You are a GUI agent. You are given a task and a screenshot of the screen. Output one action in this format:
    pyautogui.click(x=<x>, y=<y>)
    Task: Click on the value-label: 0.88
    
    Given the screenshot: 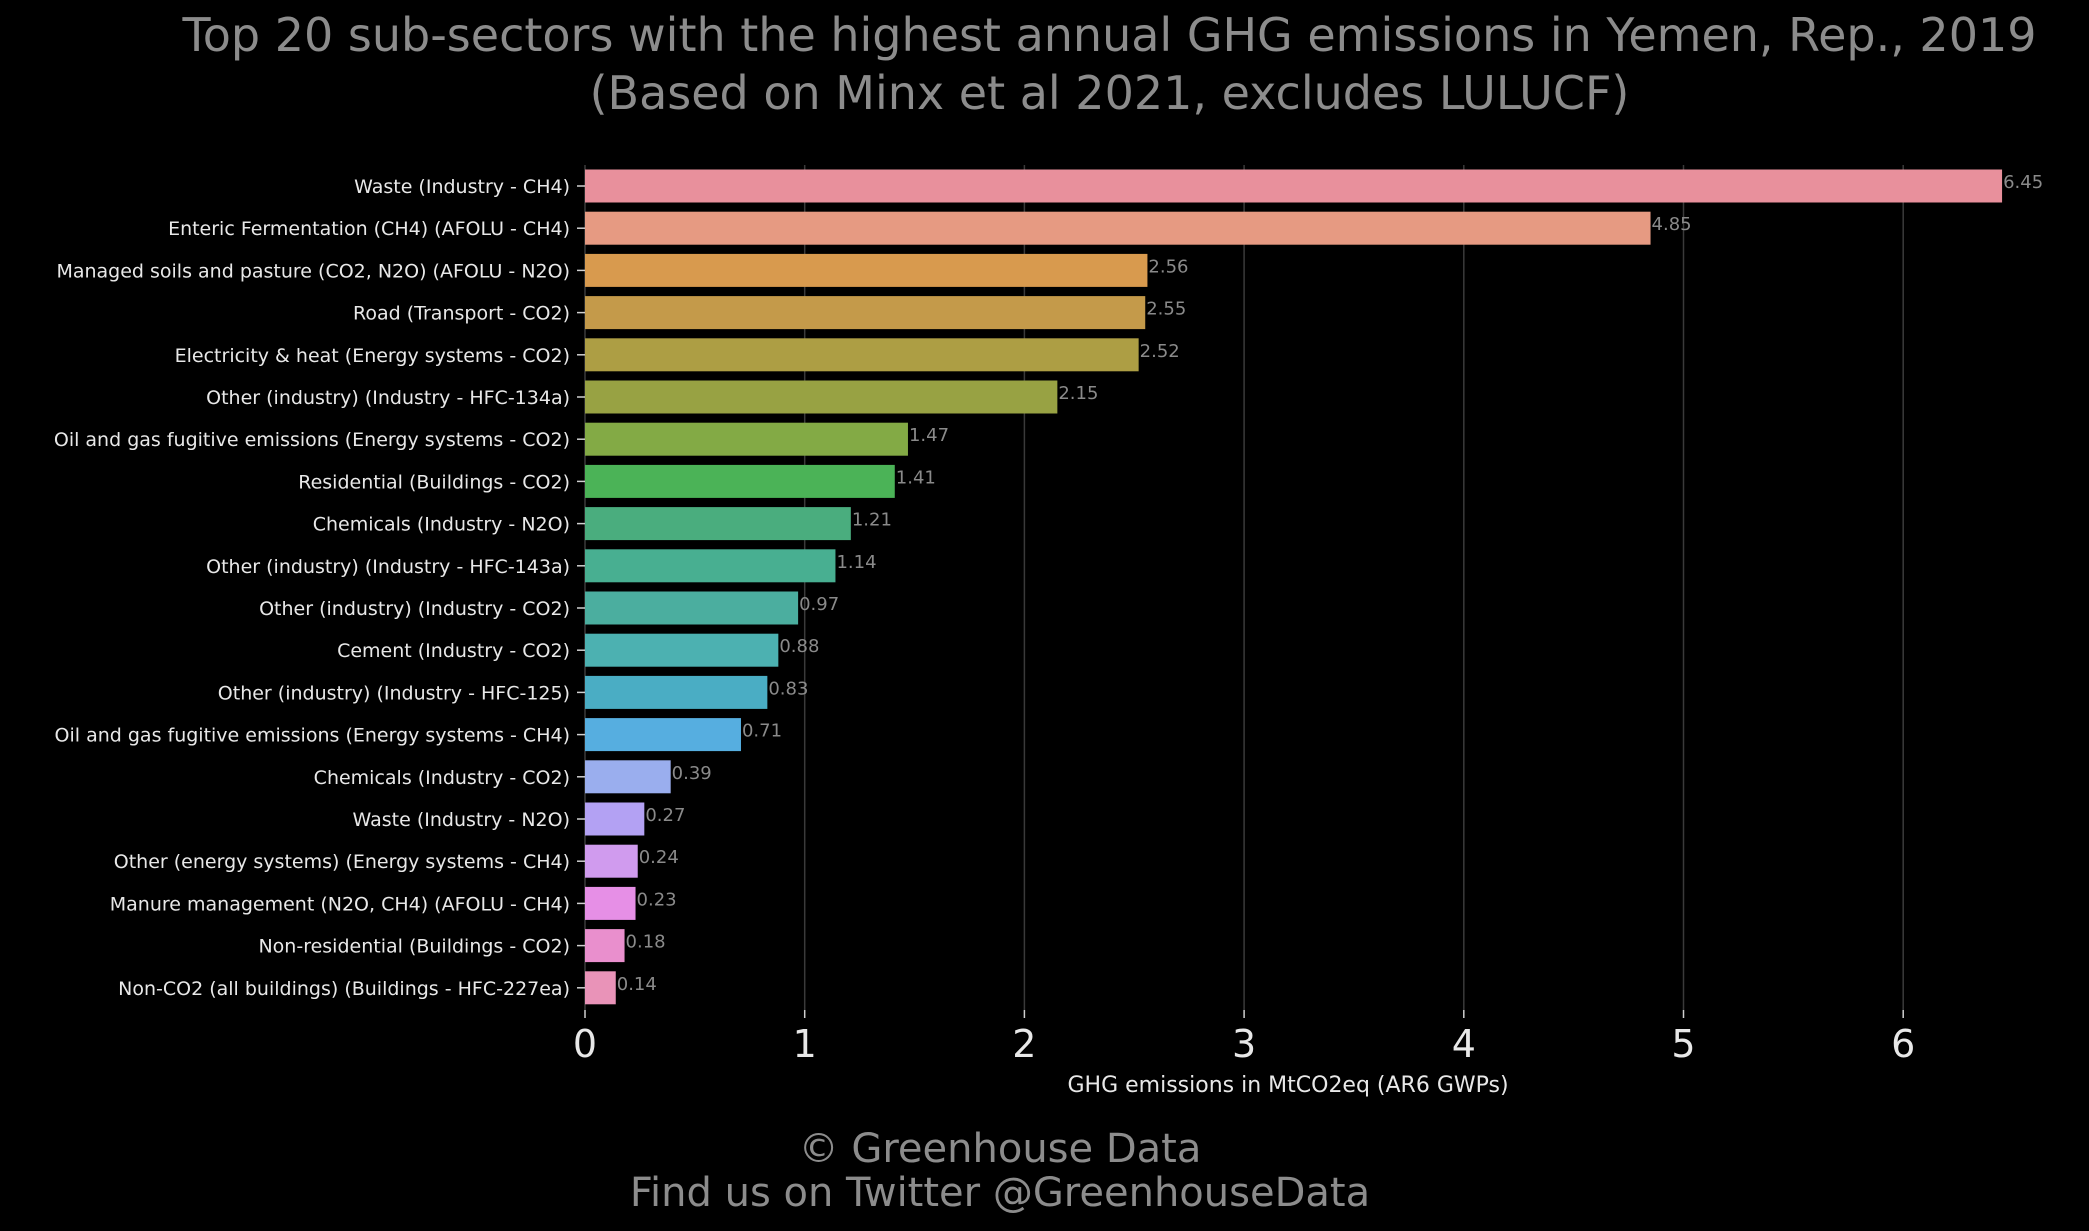 What is the action you would take?
    pyautogui.click(x=799, y=646)
    